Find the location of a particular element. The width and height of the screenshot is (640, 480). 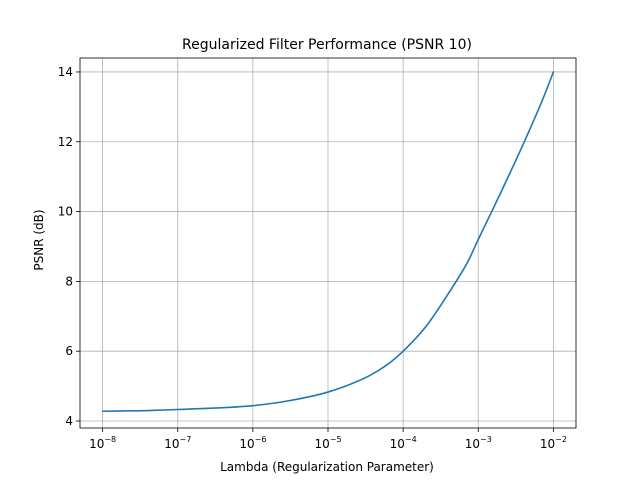

x-tick-label: 10⁻⁴ is located at coordinates (403, 443).